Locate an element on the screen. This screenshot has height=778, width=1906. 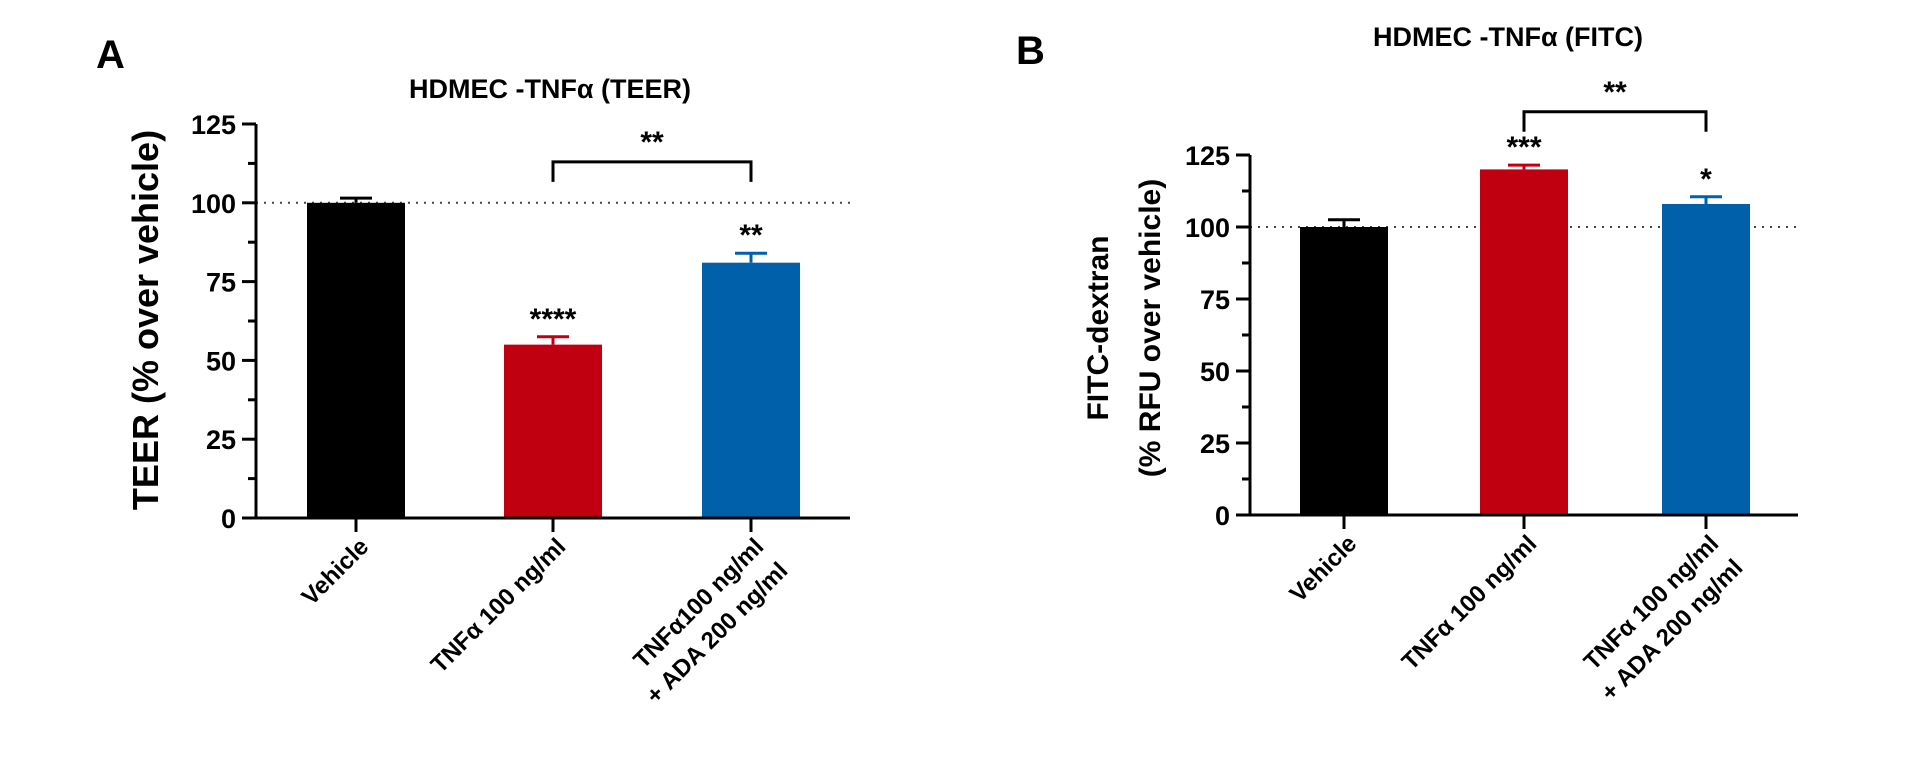
significance-label: ** is located at coordinates (751, 235).